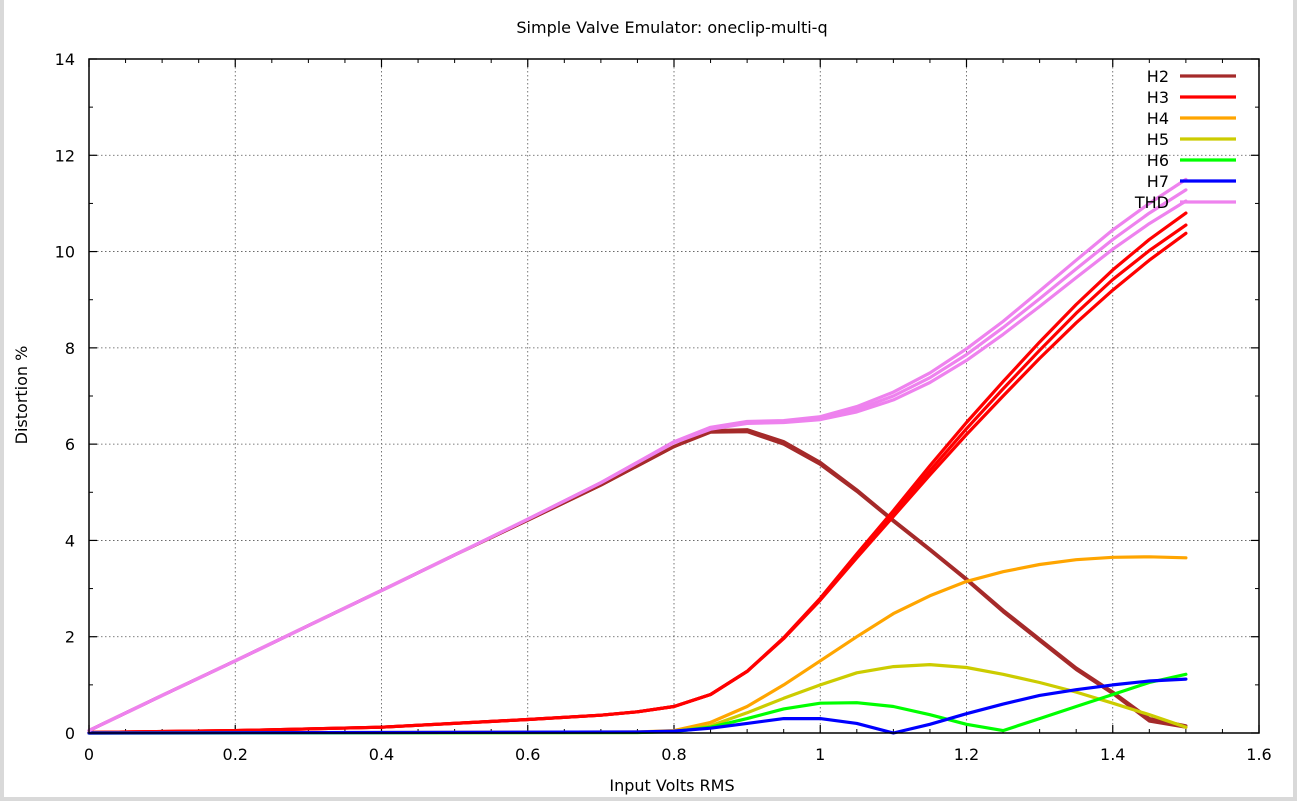  What do you see at coordinates (65, 59) in the screenshot?
I see `y-tick-label: 14` at bounding box center [65, 59].